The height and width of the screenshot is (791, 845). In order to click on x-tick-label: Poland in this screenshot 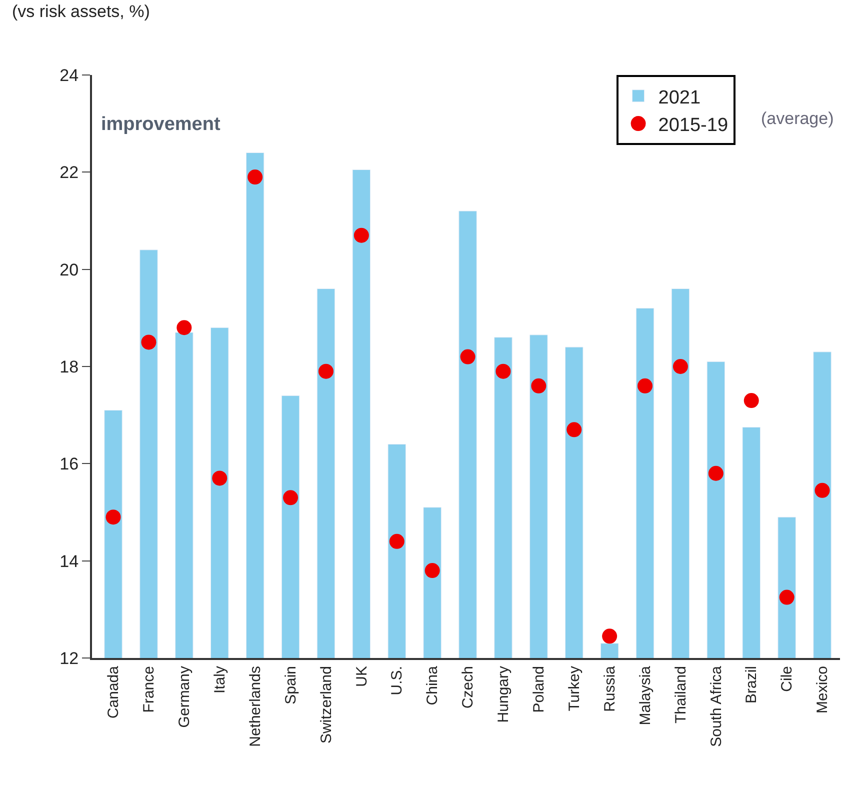, I will do `click(539, 689)`.